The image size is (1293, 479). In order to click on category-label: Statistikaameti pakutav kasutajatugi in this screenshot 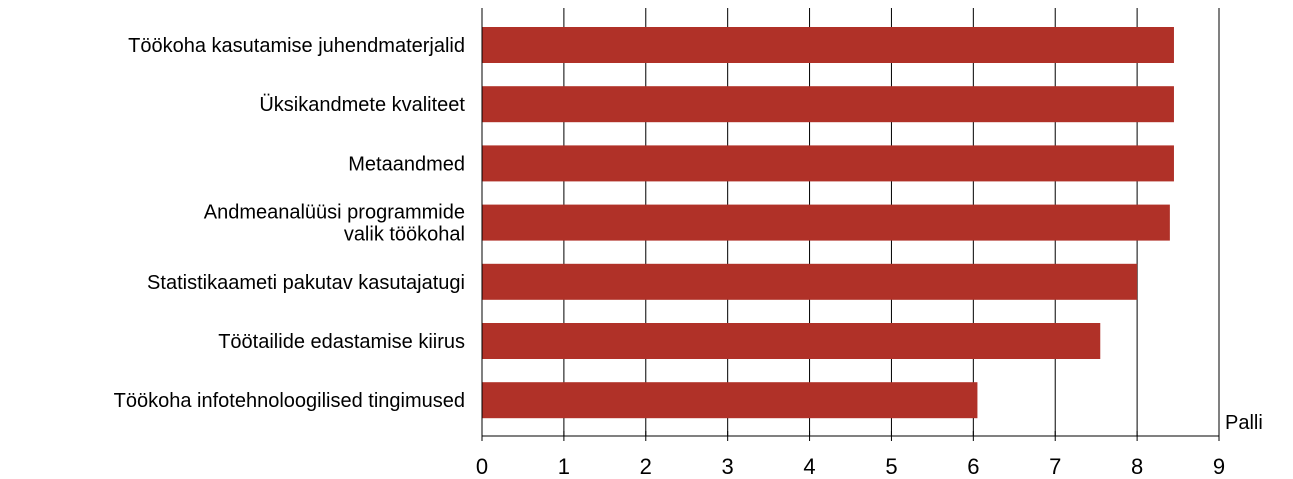, I will do `click(306, 283)`.